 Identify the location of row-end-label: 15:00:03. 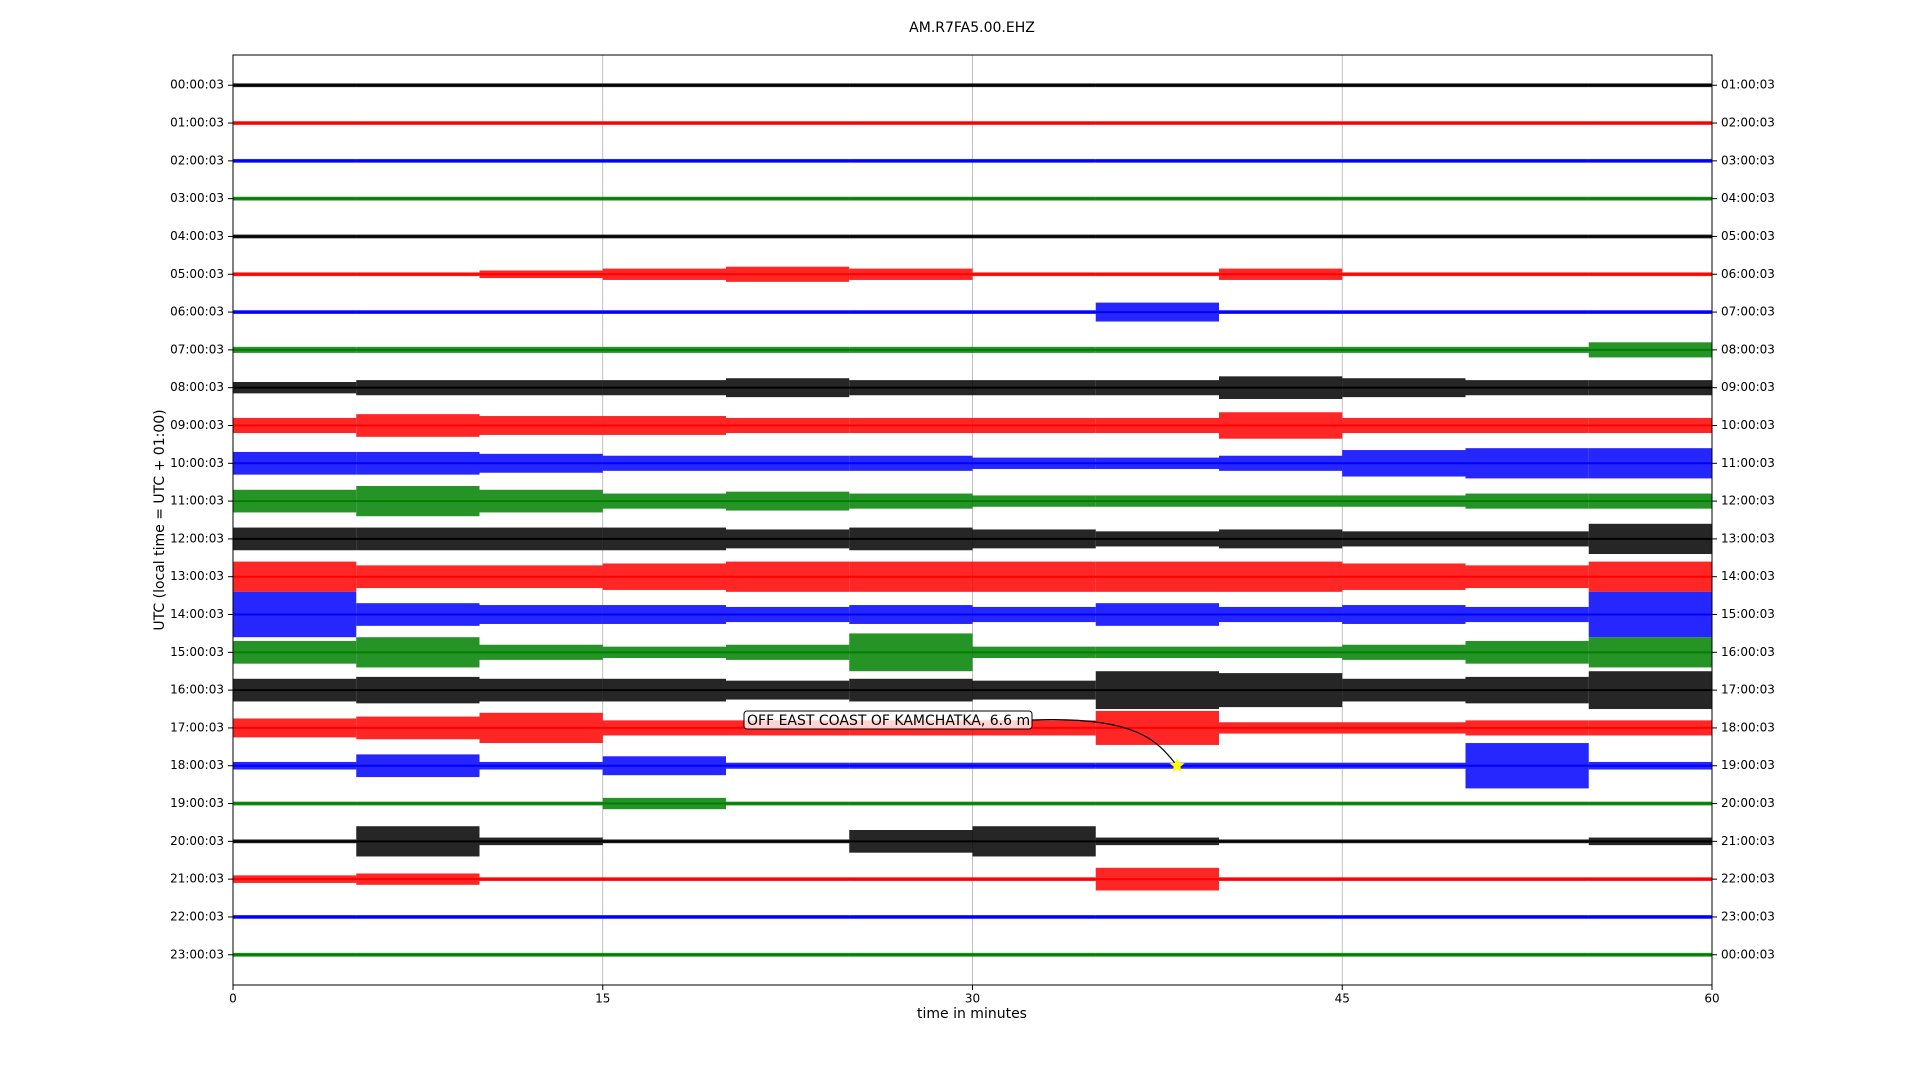
(1748, 614).